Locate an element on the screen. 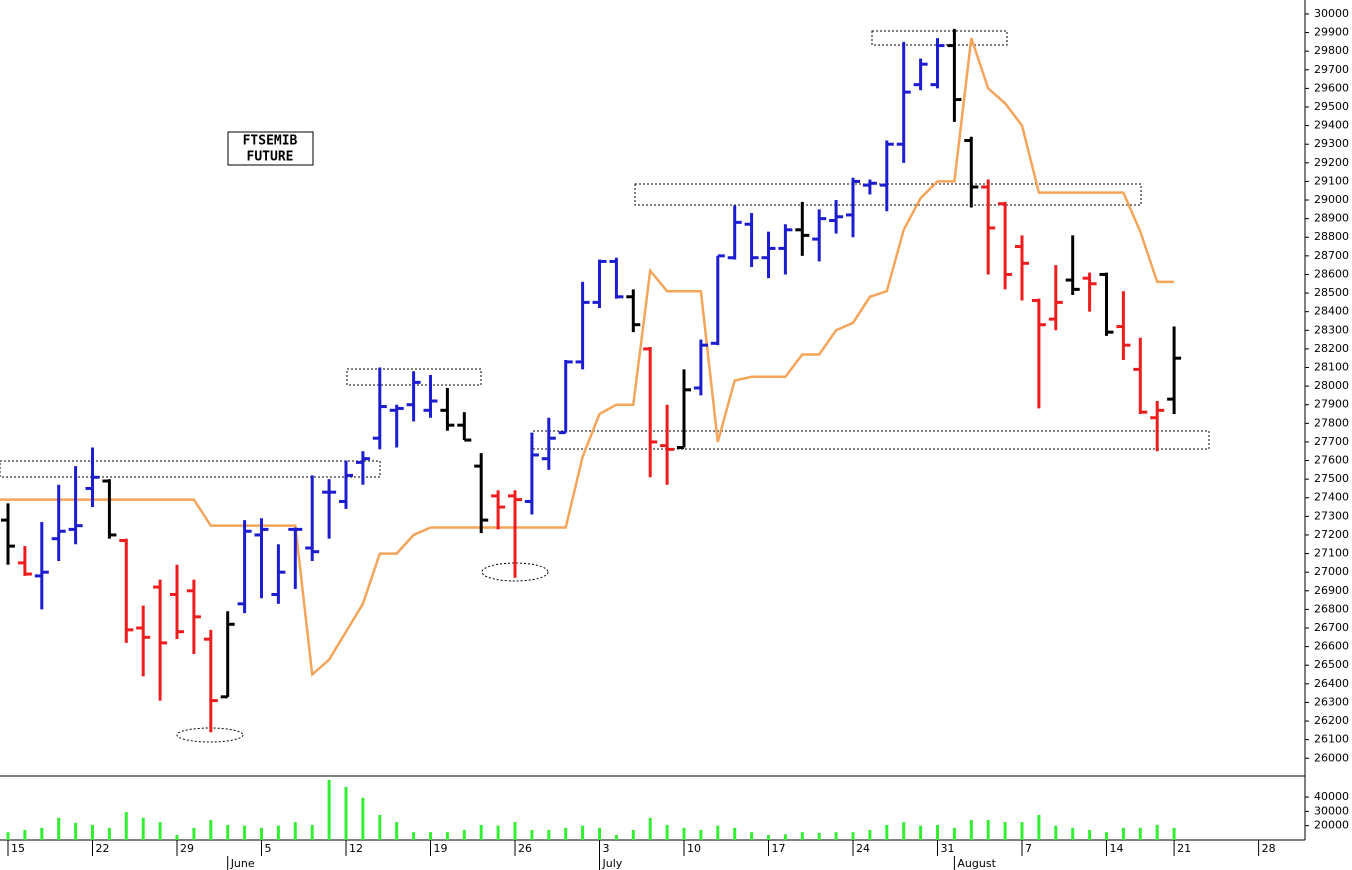 The width and height of the screenshot is (1352, 870). x-tick-label: 28 is located at coordinates (1269, 848).